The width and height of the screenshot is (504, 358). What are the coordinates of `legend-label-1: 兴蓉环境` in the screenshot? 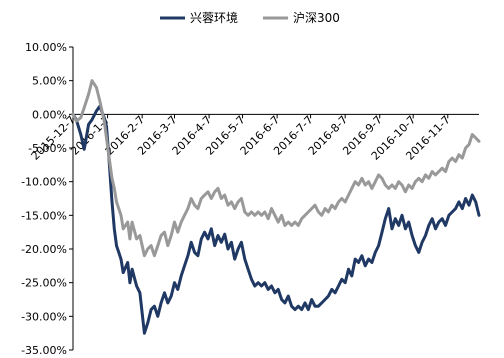 It's located at (214, 17).